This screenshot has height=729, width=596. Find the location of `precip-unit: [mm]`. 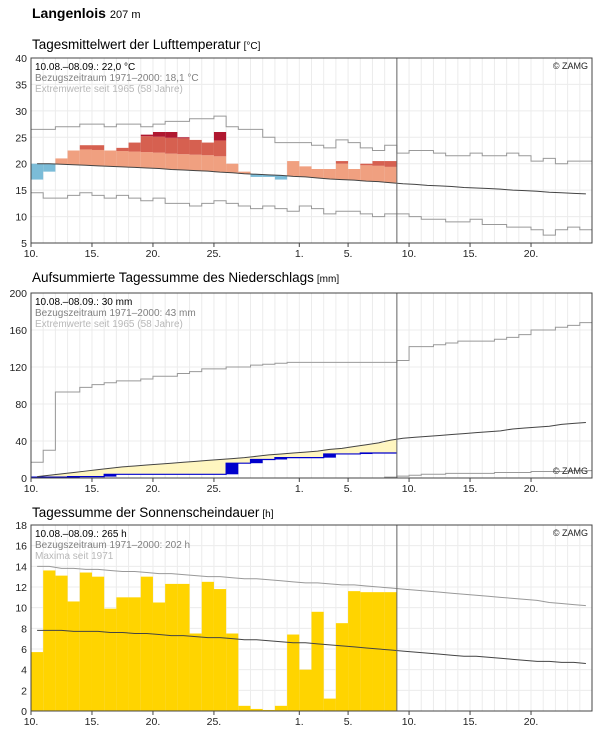

precip-unit: [mm] is located at coordinates (328, 279).